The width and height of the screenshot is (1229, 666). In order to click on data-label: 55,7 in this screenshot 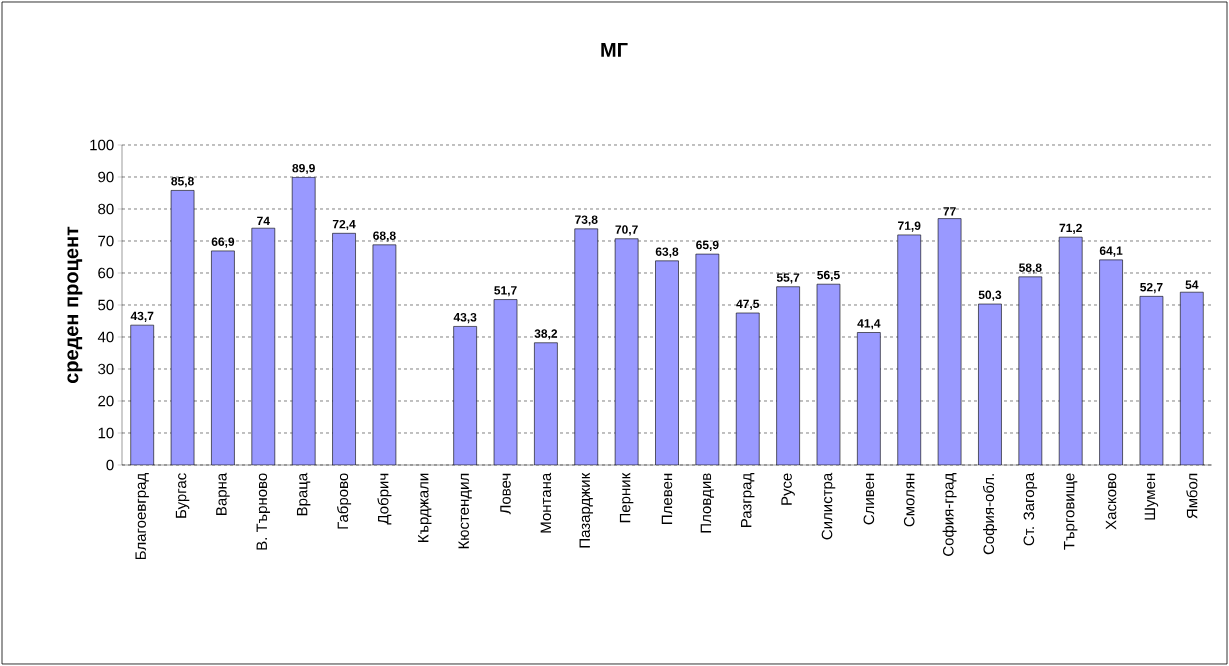, I will do `click(788, 278)`.